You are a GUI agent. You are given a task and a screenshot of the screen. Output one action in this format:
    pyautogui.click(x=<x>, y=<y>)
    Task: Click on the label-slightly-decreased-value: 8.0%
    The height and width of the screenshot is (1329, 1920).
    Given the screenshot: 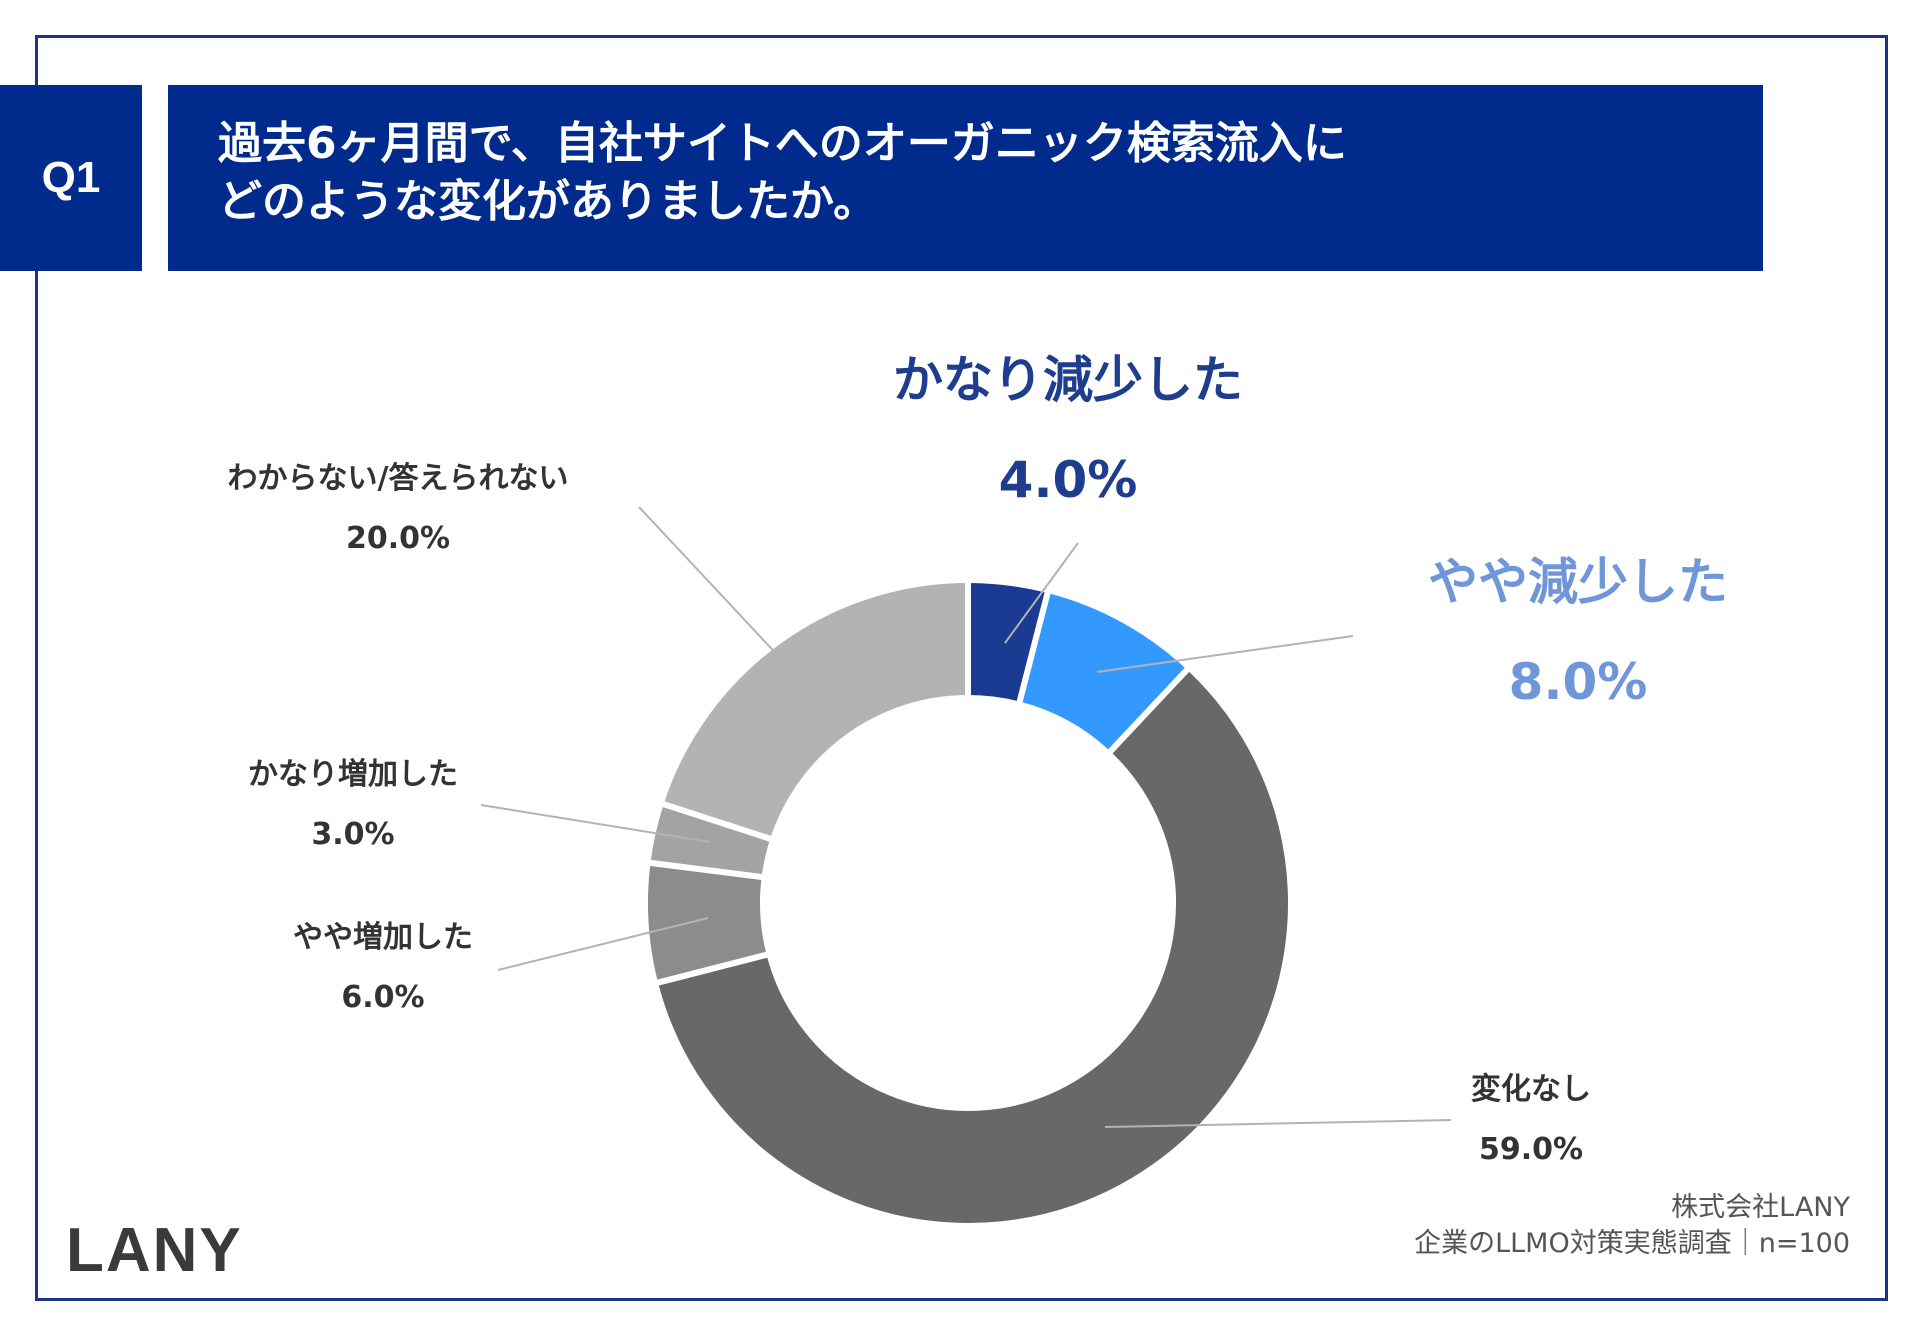 What is the action you would take?
    pyautogui.click(x=1578, y=682)
    